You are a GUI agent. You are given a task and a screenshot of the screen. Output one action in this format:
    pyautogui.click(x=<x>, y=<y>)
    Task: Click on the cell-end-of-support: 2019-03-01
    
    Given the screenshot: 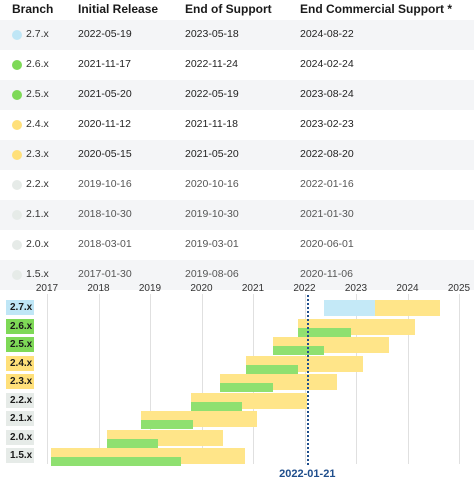 What is the action you would take?
    pyautogui.click(x=212, y=244)
    